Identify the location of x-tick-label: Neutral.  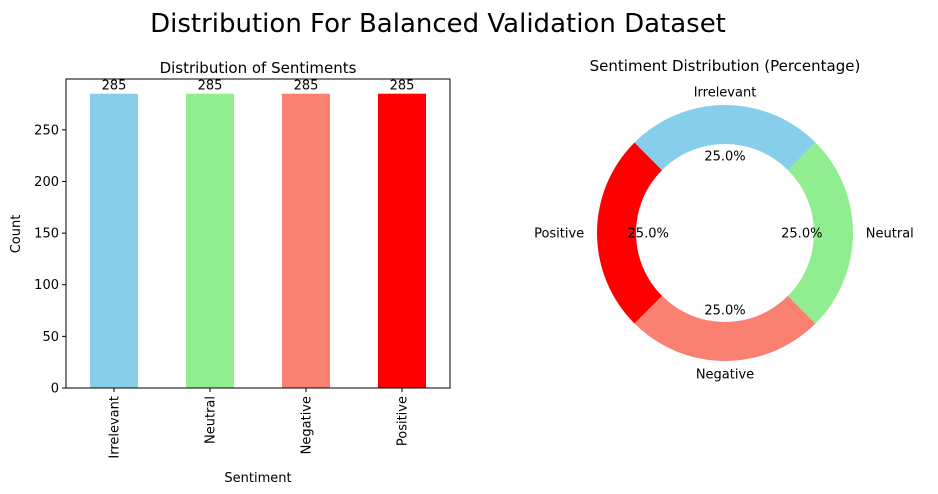
(211, 420).